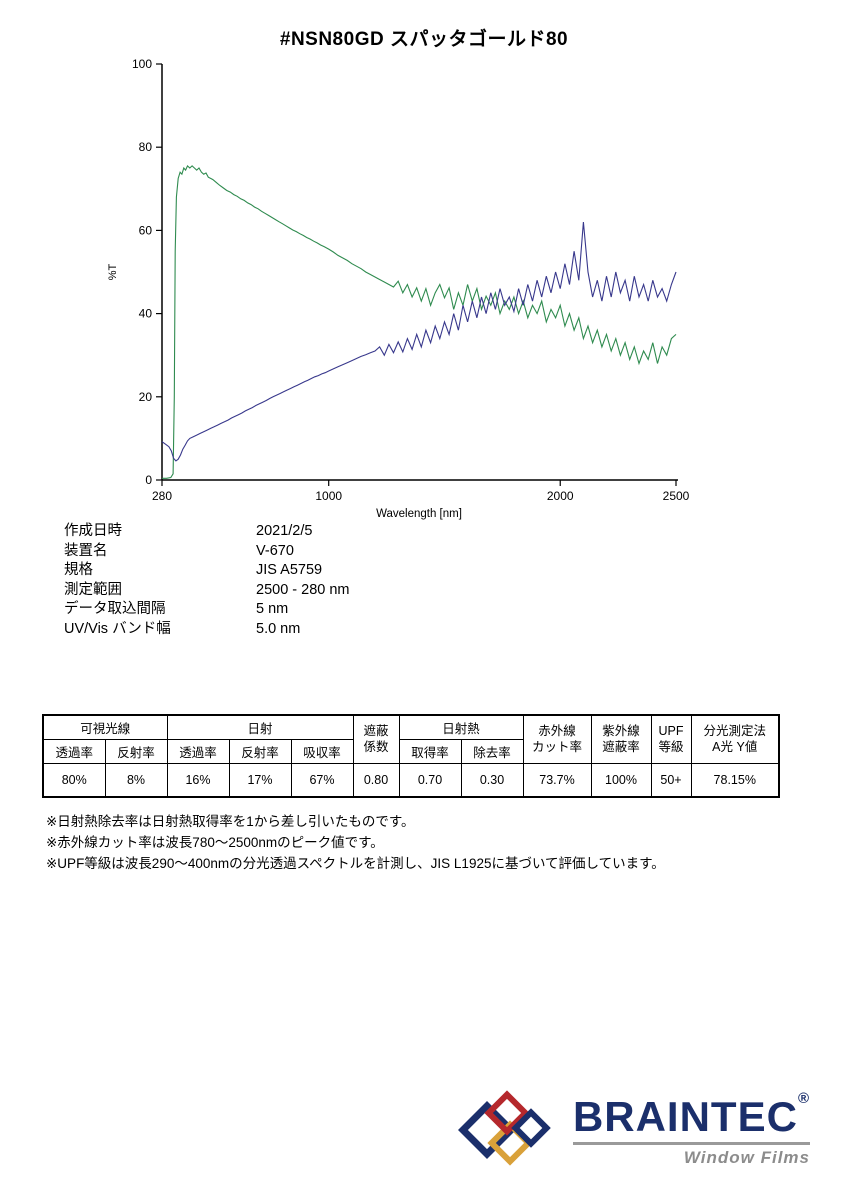  What do you see at coordinates (671, 780) in the screenshot?
I see `value-cell: 50+` at bounding box center [671, 780].